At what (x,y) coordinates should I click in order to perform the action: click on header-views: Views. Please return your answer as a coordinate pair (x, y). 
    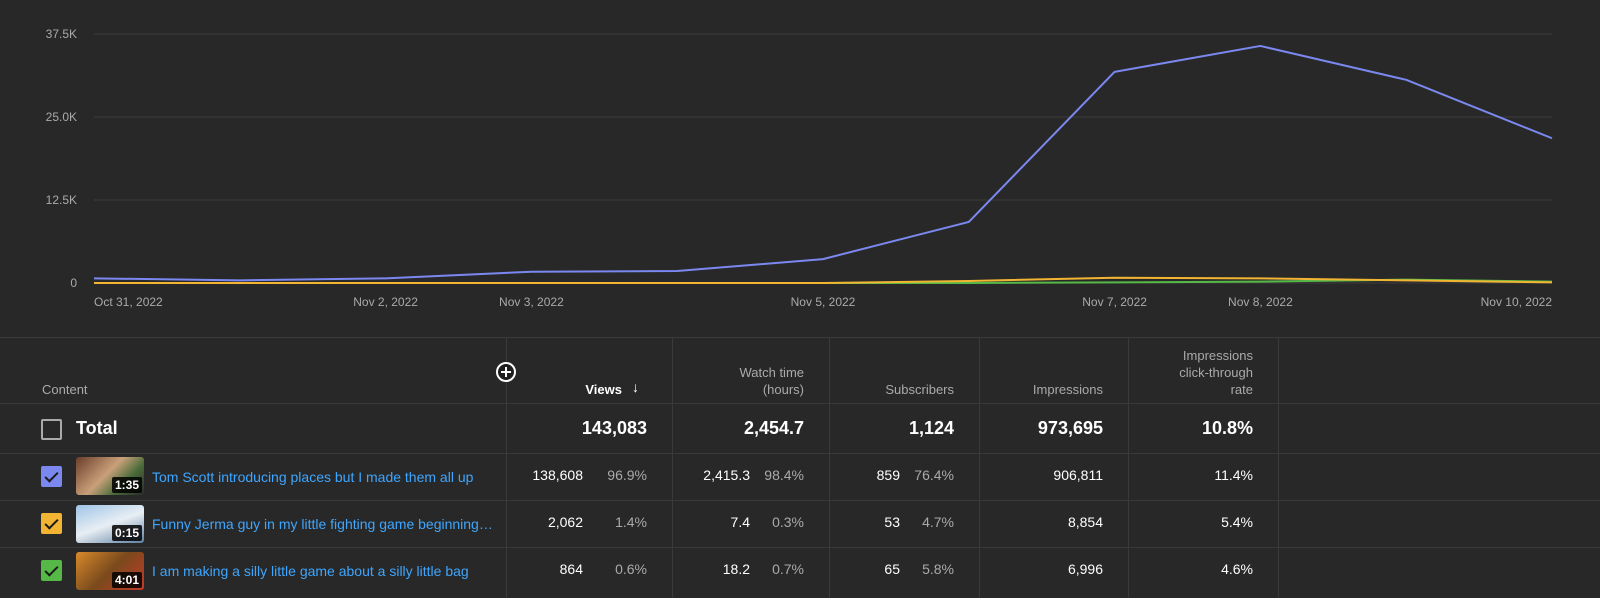
    Looking at the image, I should click on (603, 389).